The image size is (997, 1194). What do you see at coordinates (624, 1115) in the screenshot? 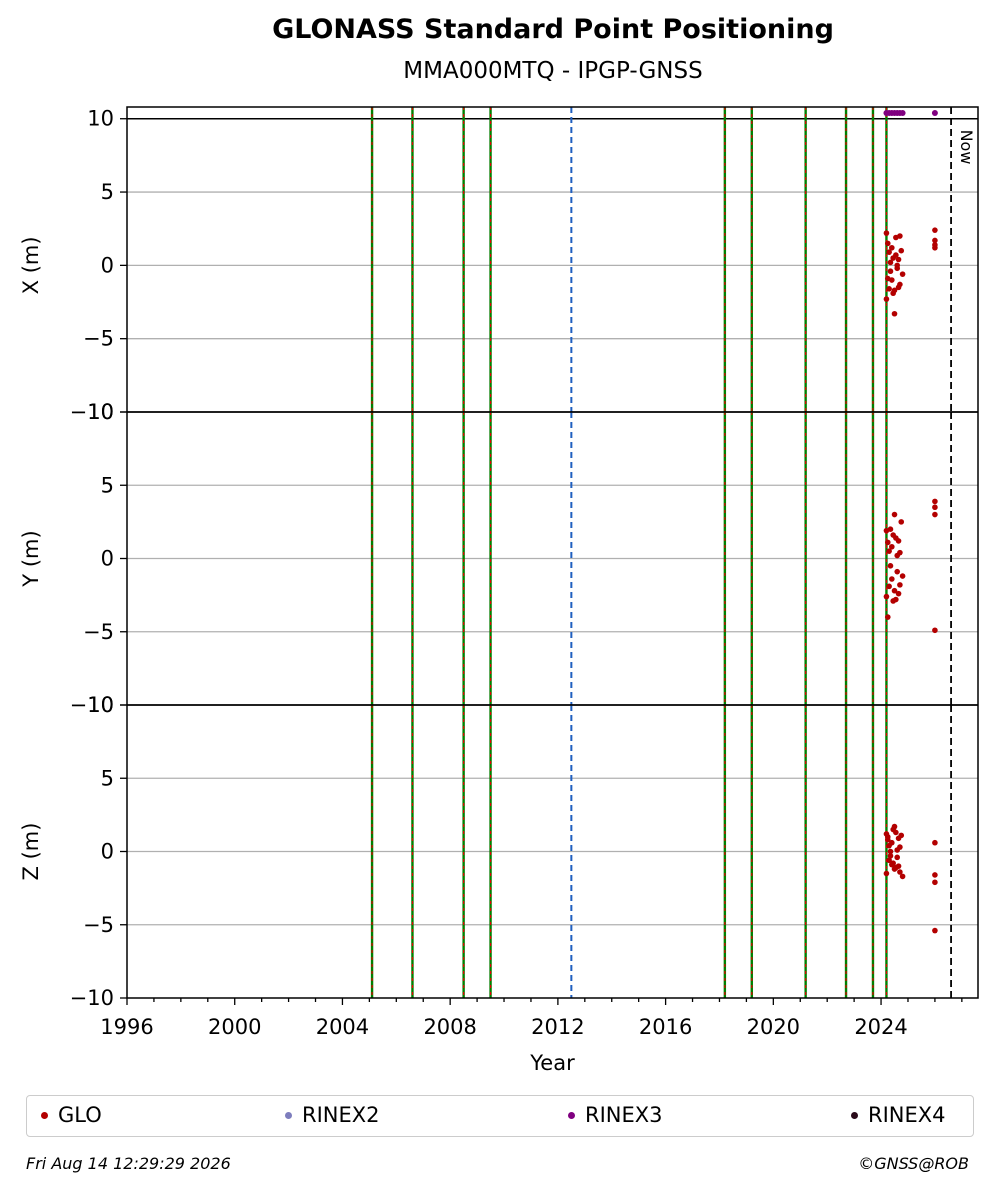
I see `legend-label-rinex3: RINEX3` at bounding box center [624, 1115].